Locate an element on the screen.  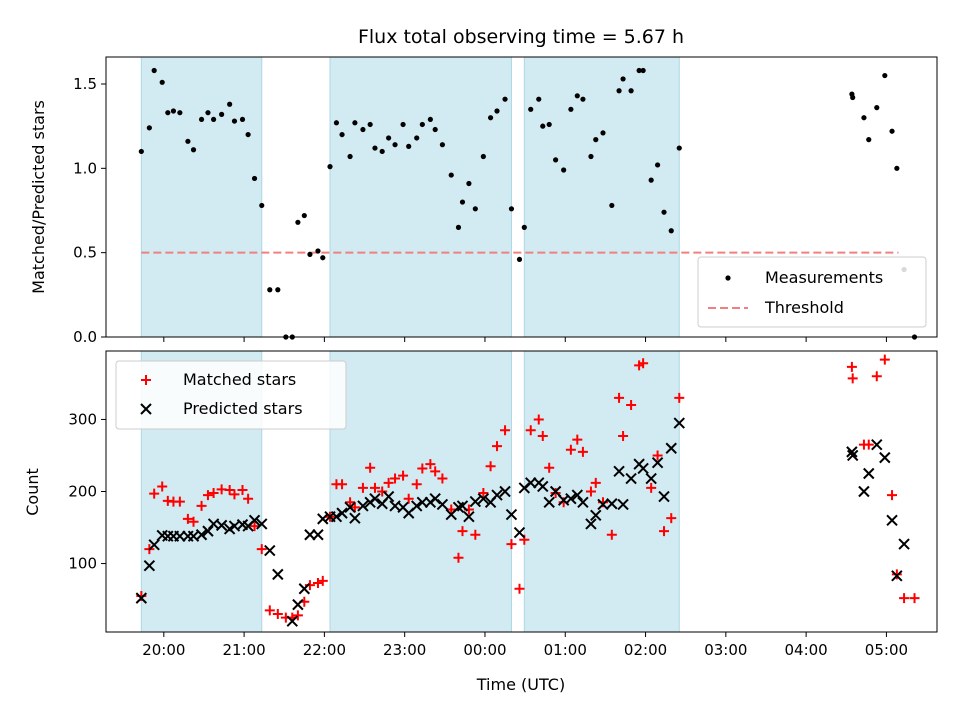
x-tick-label: 22:00 is located at coordinates (324, 650).